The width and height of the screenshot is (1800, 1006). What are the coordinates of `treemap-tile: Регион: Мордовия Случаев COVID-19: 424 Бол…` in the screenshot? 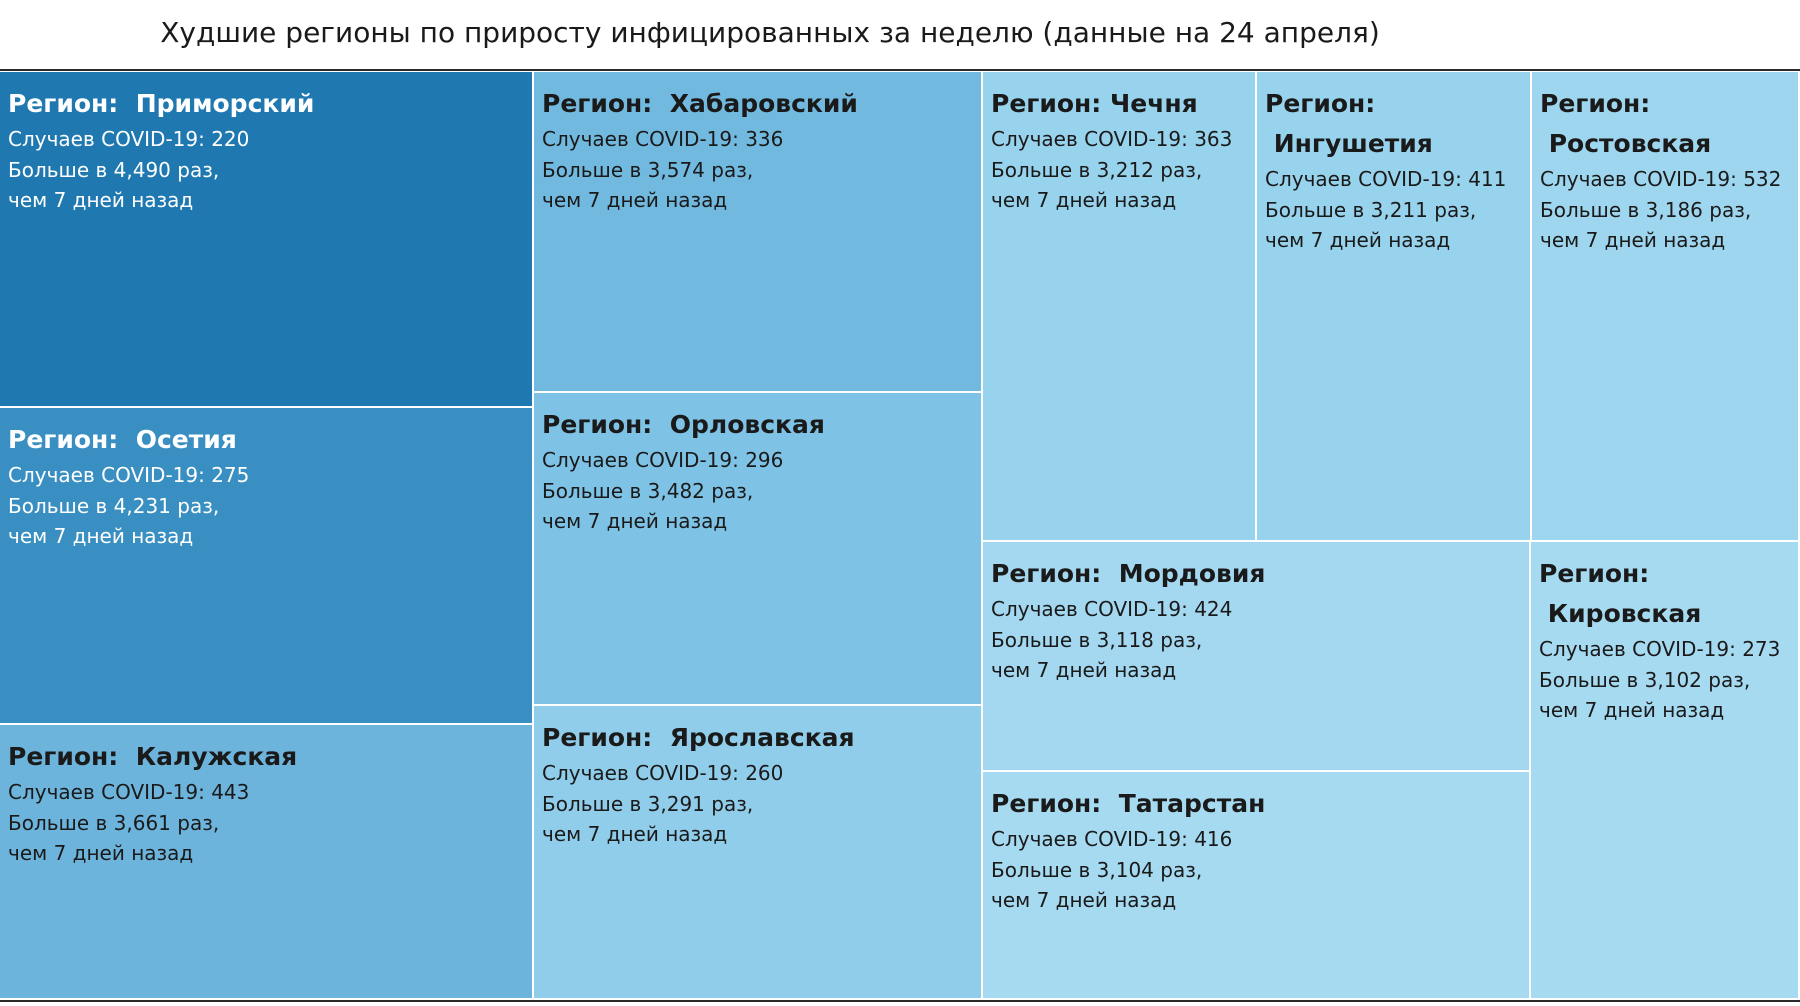 It's located at (1257, 657).